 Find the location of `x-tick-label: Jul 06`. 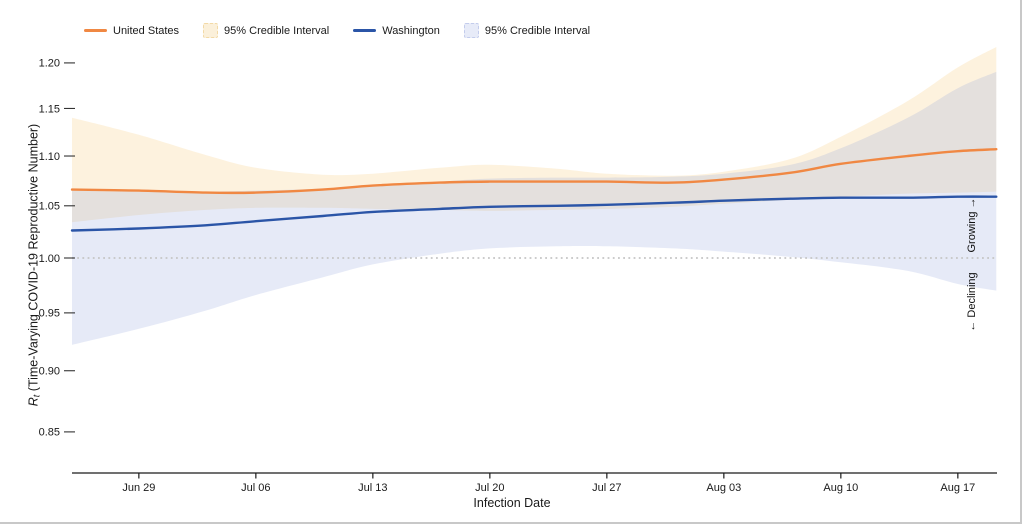

x-tick-label: Jul 06 is located at coordinates (255, 488).